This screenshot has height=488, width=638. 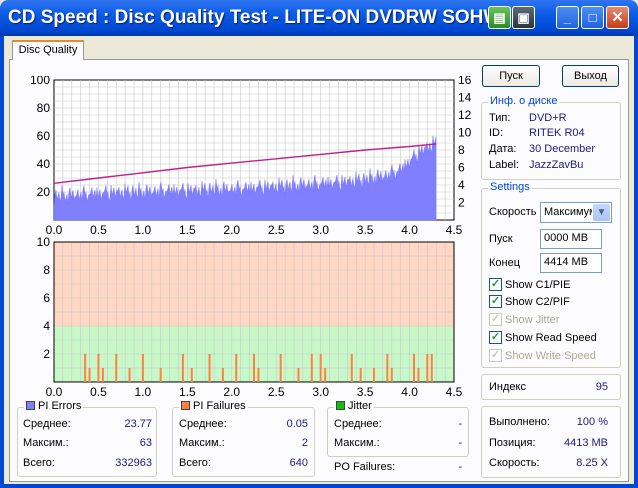 What do you see at coordinates (495, 337) in the screenshot?
I see `show-read-speed-checkbox: ✓` at bounding box center [495, 337].